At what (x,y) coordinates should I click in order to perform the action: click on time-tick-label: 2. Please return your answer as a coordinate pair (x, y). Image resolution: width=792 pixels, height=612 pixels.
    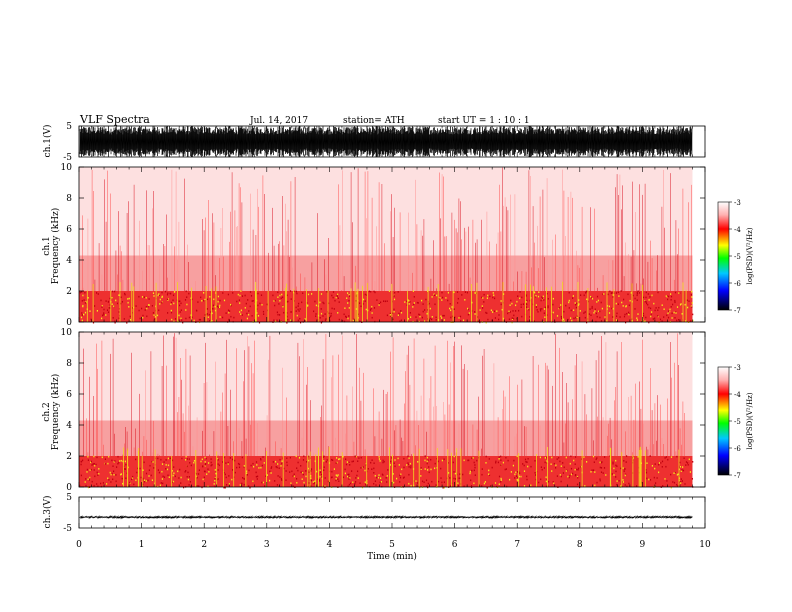
    Looking at the image, I should click on (204, 545).